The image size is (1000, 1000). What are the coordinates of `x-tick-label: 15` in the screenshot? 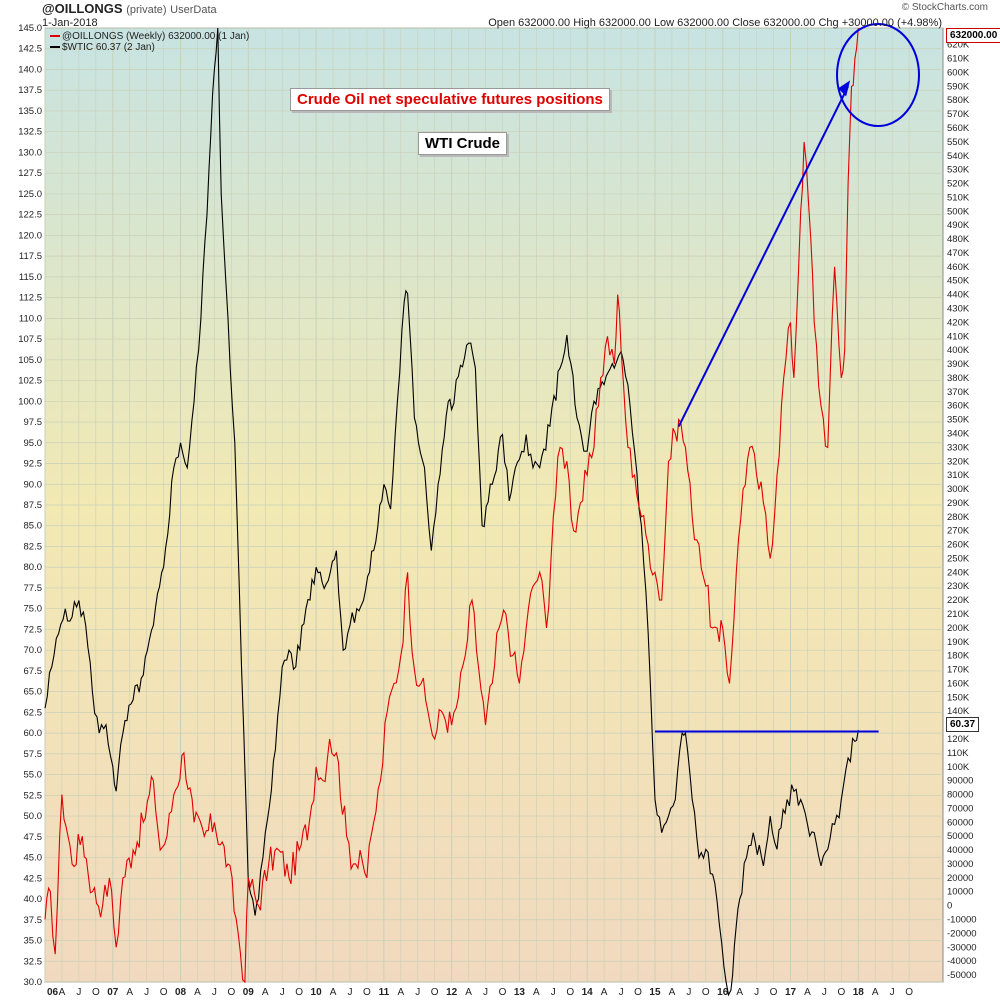 It's located at (655, 992).